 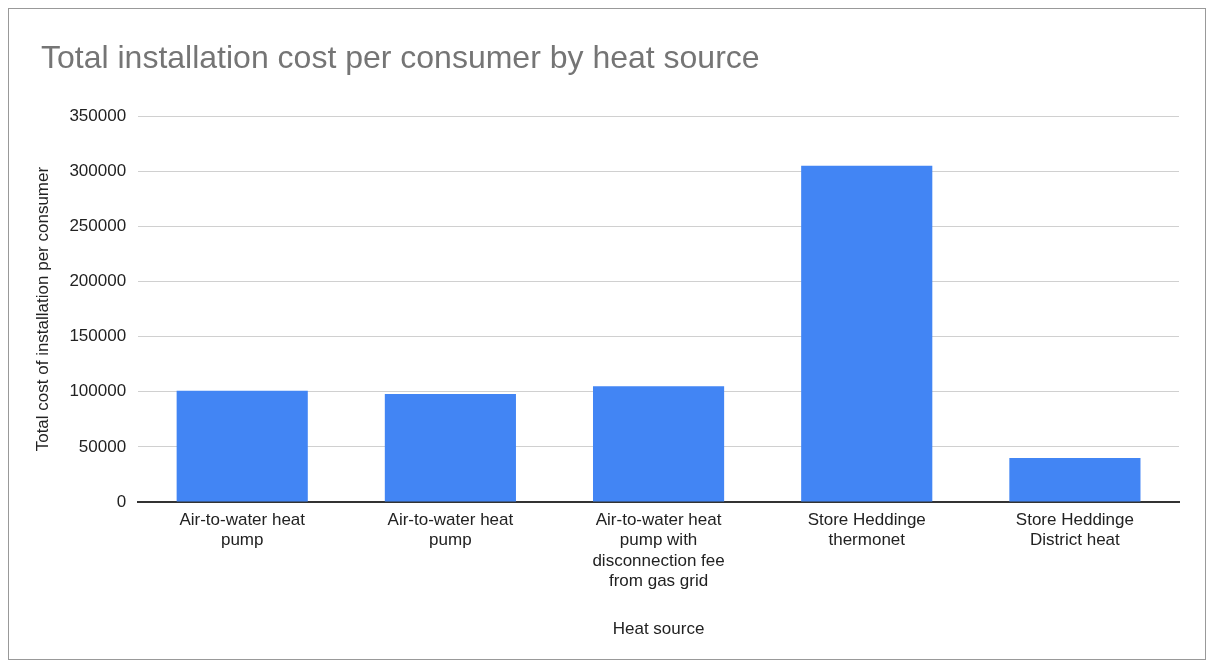 What do you see at coordinates (121, 501) in the screenshot?
I see `y-tick-label: 0` at bounding box center [121, 501].